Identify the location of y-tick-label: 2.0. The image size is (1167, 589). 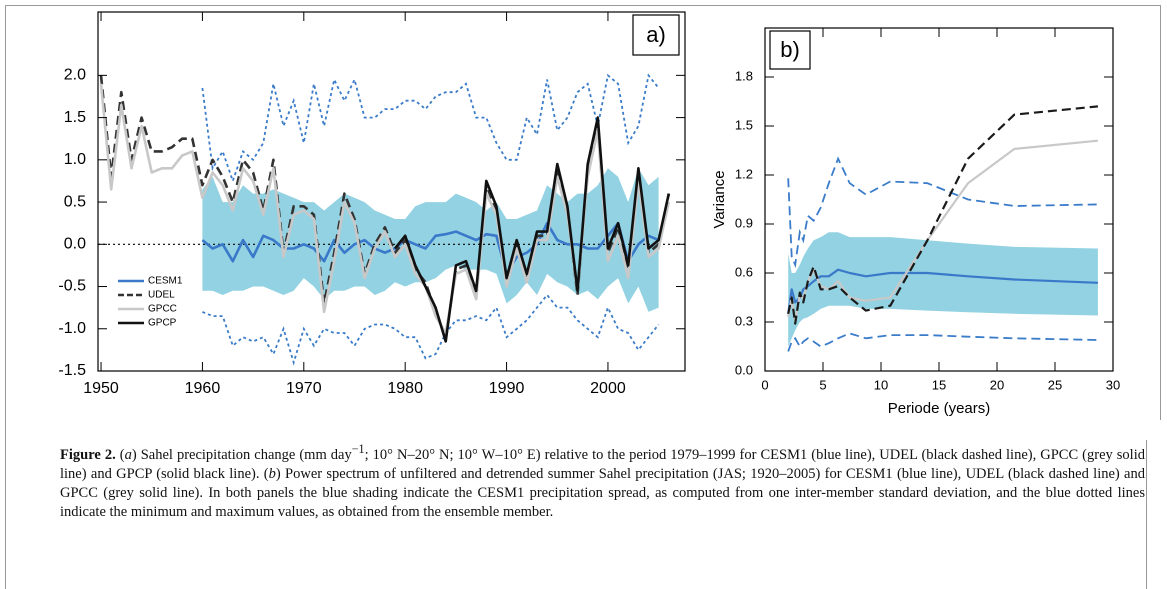
(75, 75).